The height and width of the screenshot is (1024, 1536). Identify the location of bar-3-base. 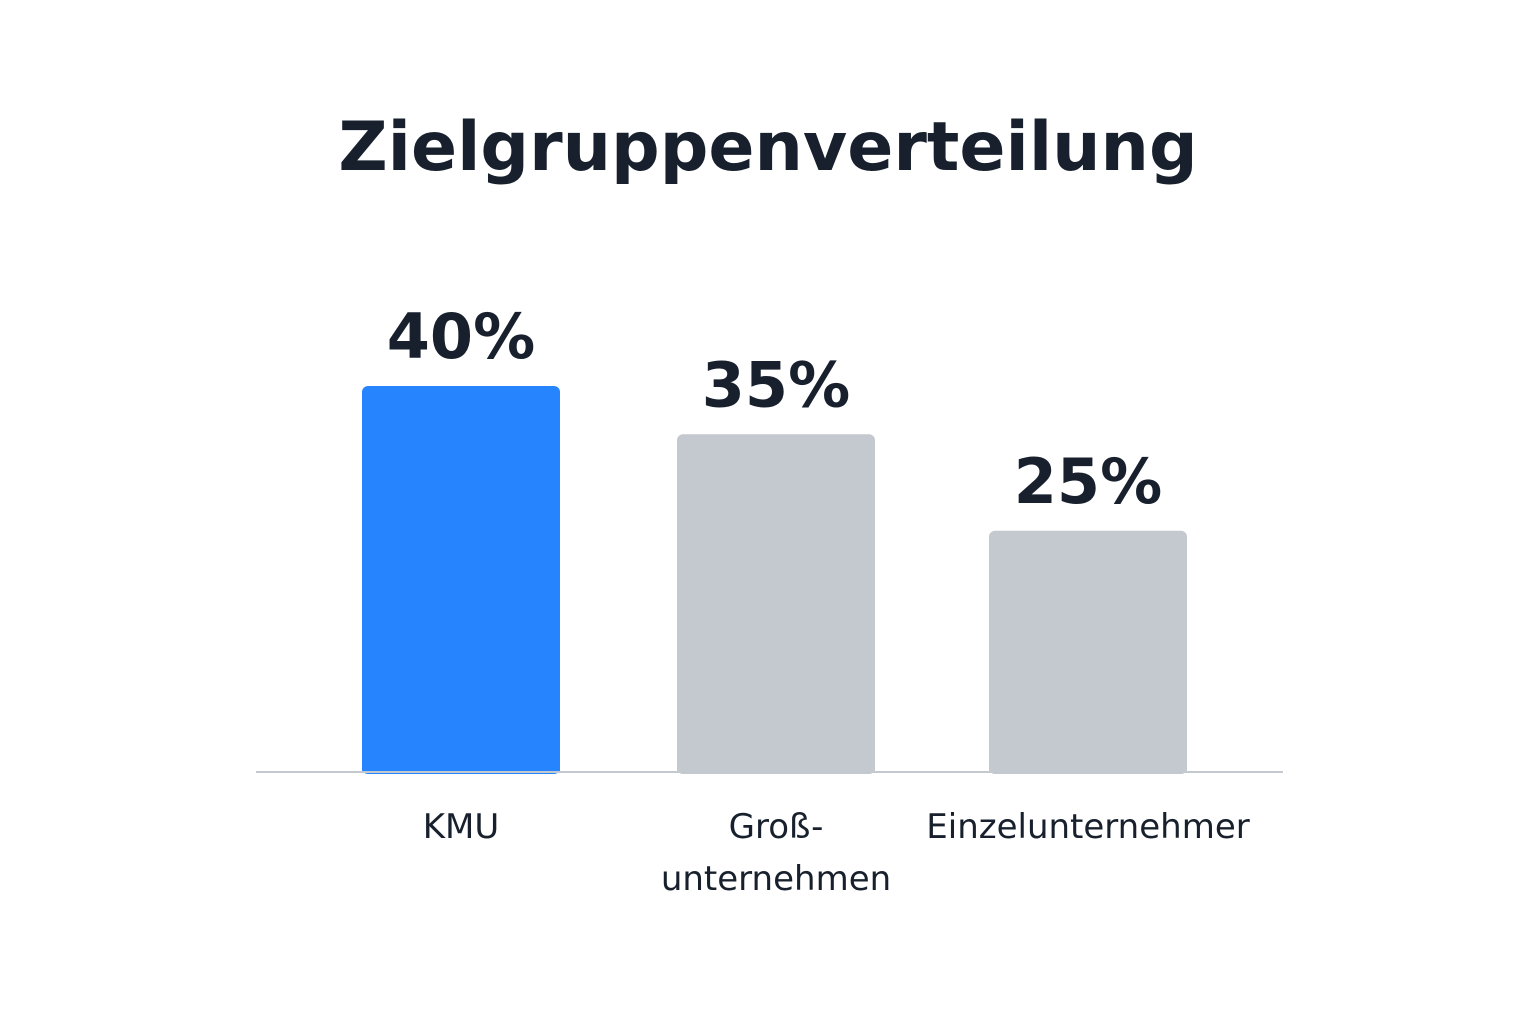
(1088, 768).